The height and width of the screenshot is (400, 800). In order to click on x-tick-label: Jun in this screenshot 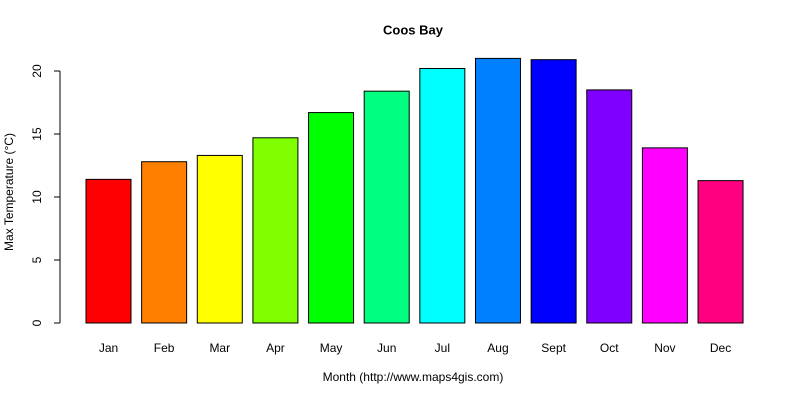, I will do `click(386, 348)`.